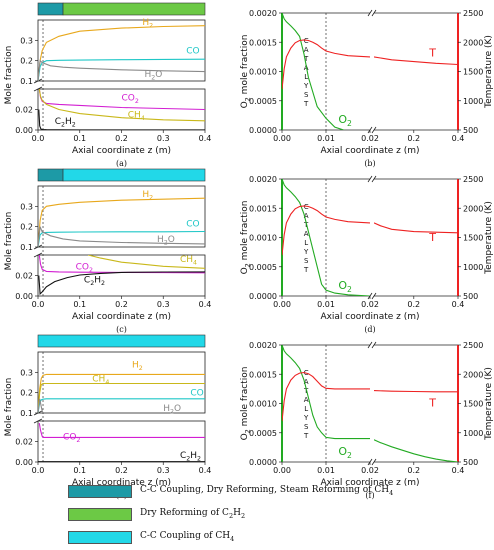 The width and height of the screenshot is (494, 550). I want to click on legend-swatch-teal, so click(100, 491).